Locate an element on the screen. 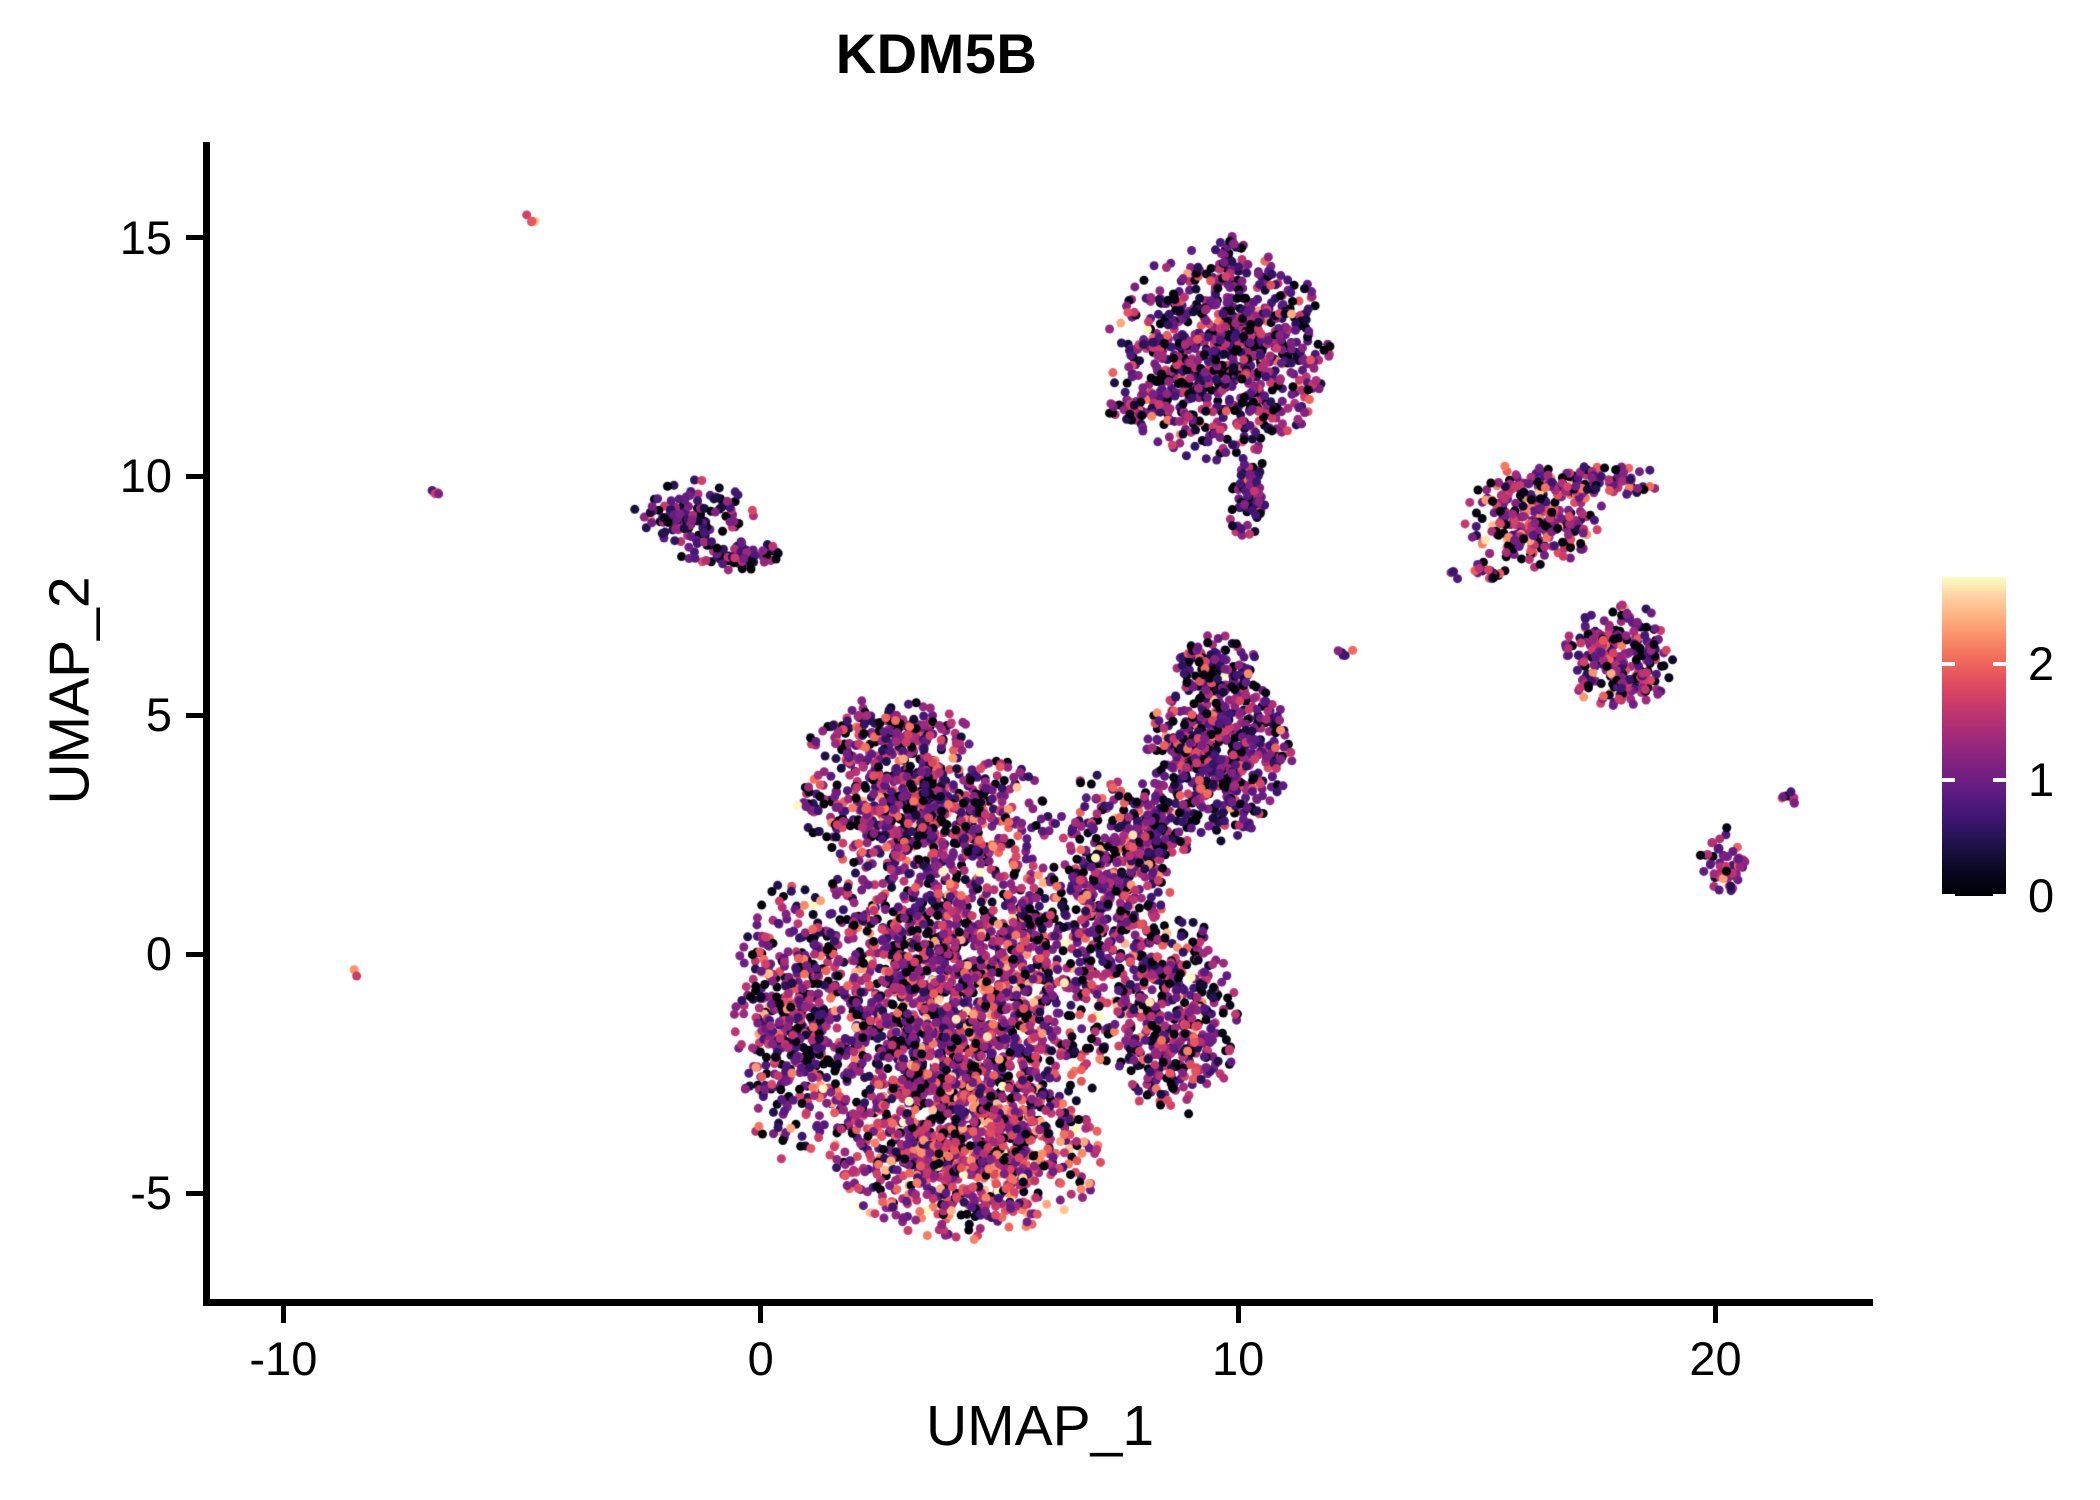 The image size is (2100, 1500). page-title: KDM5B is located at coordinates (936, 53).